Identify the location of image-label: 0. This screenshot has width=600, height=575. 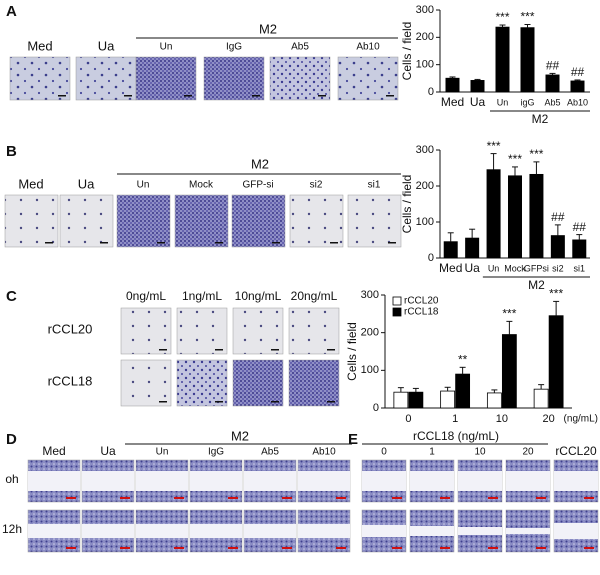
(384, 452).